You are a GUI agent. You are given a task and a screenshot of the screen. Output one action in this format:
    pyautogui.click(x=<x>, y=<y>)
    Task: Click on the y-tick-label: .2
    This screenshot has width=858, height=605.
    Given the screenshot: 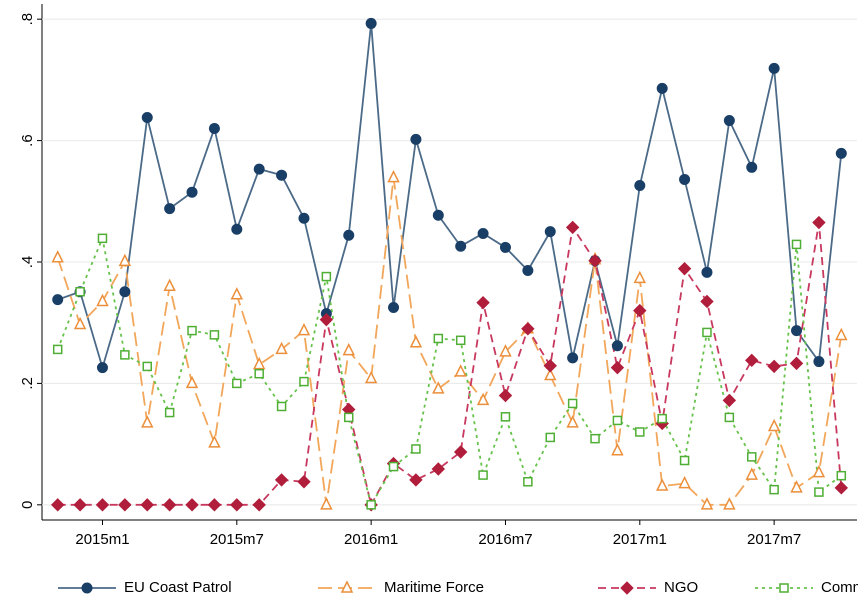 What is the action you would take?
    pyautogui.click(x=27, y=383)
    